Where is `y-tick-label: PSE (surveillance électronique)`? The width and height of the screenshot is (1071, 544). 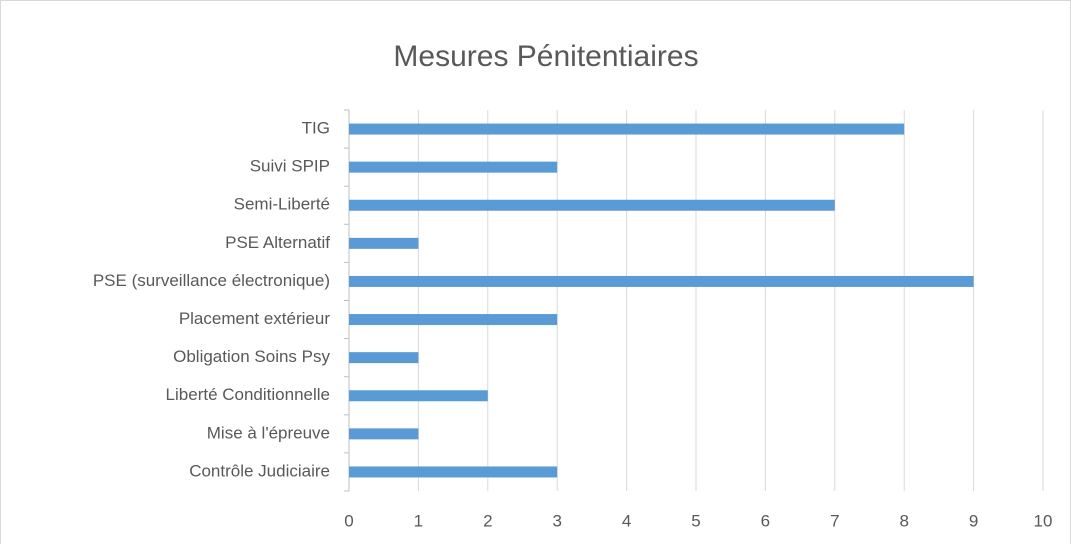
y-tick-label: PSE (surveillance électronique) is located at coordinates (211, 280).